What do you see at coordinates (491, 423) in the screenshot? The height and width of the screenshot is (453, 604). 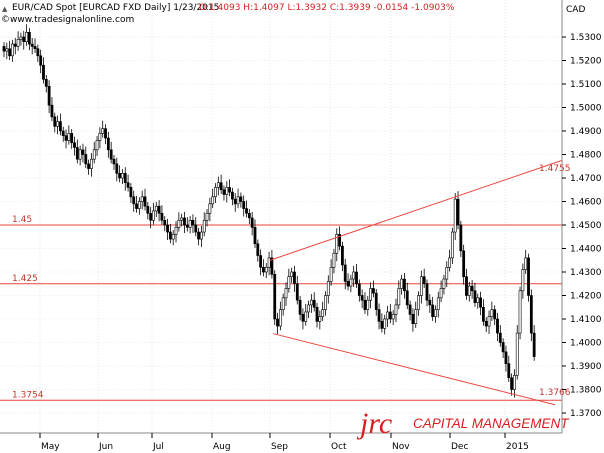 I see `logo-tagline: CAPITAL MANAGEMENT` at bounding box center [491, 423].